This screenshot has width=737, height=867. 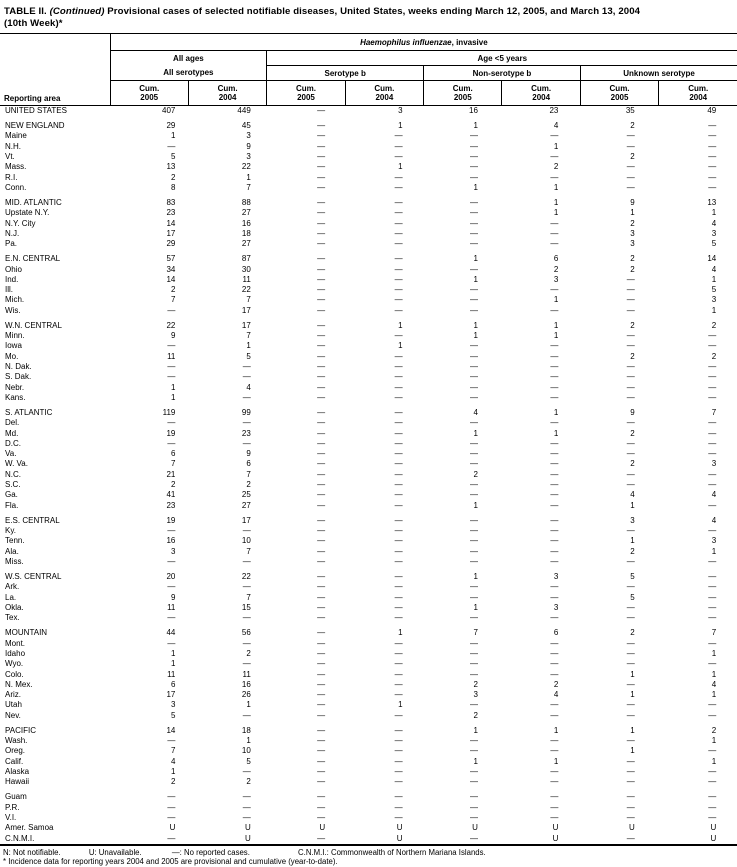 I want to click on reporting-area-cell: N.J., so click(x=12, y=233).